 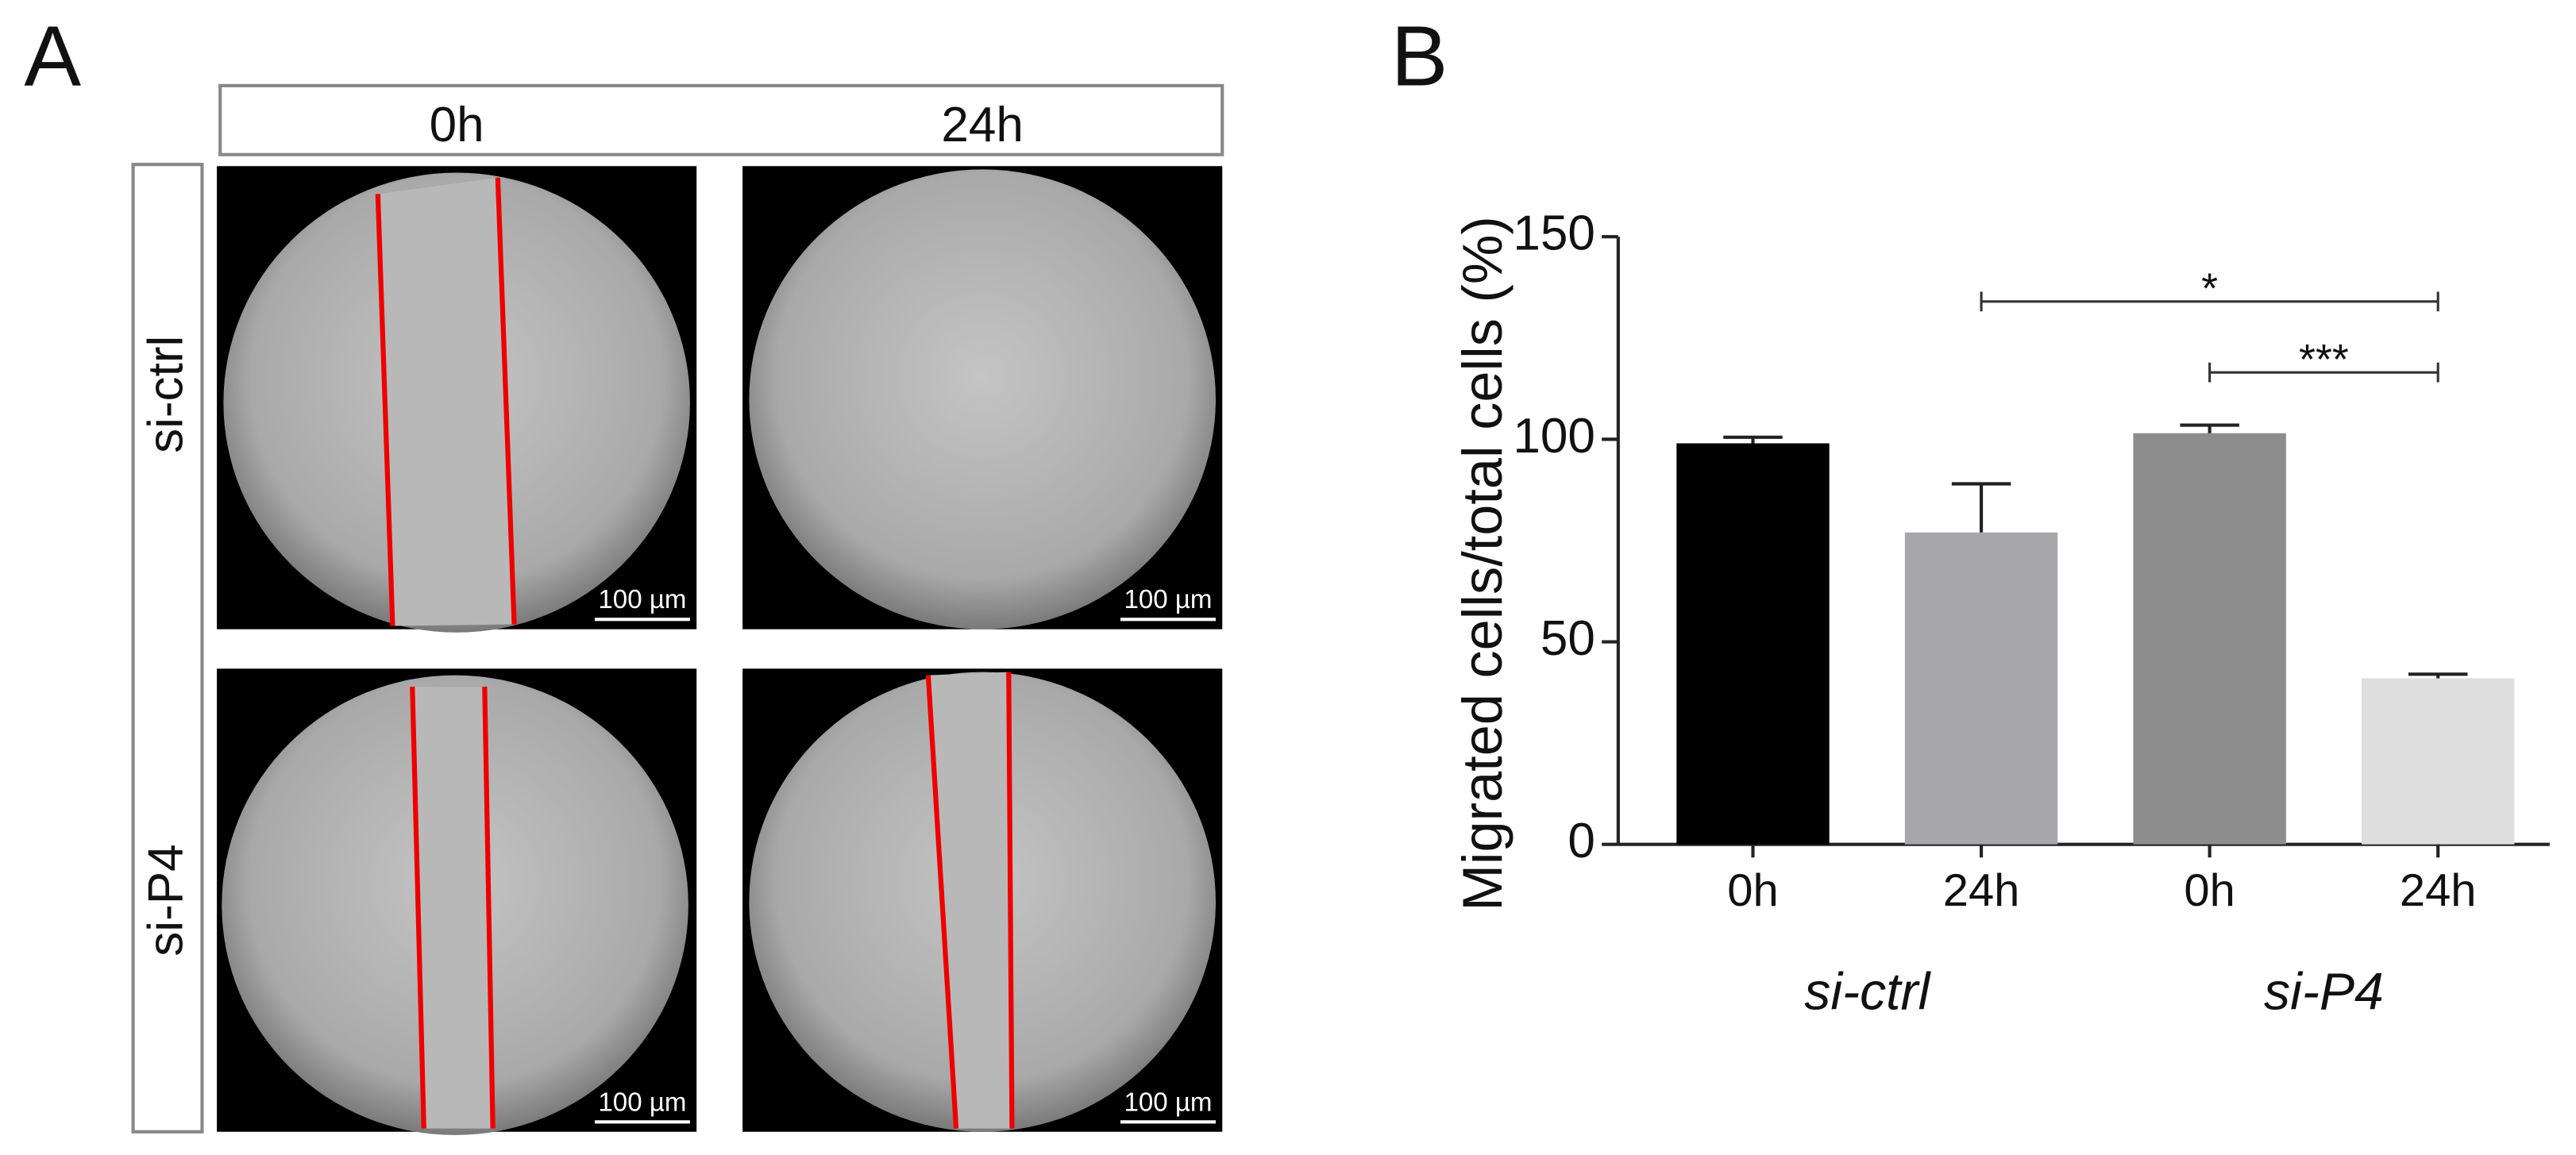 I want to click on y-axis-label: Migrated cells/total cells (%), so click(x=1482, y=563).